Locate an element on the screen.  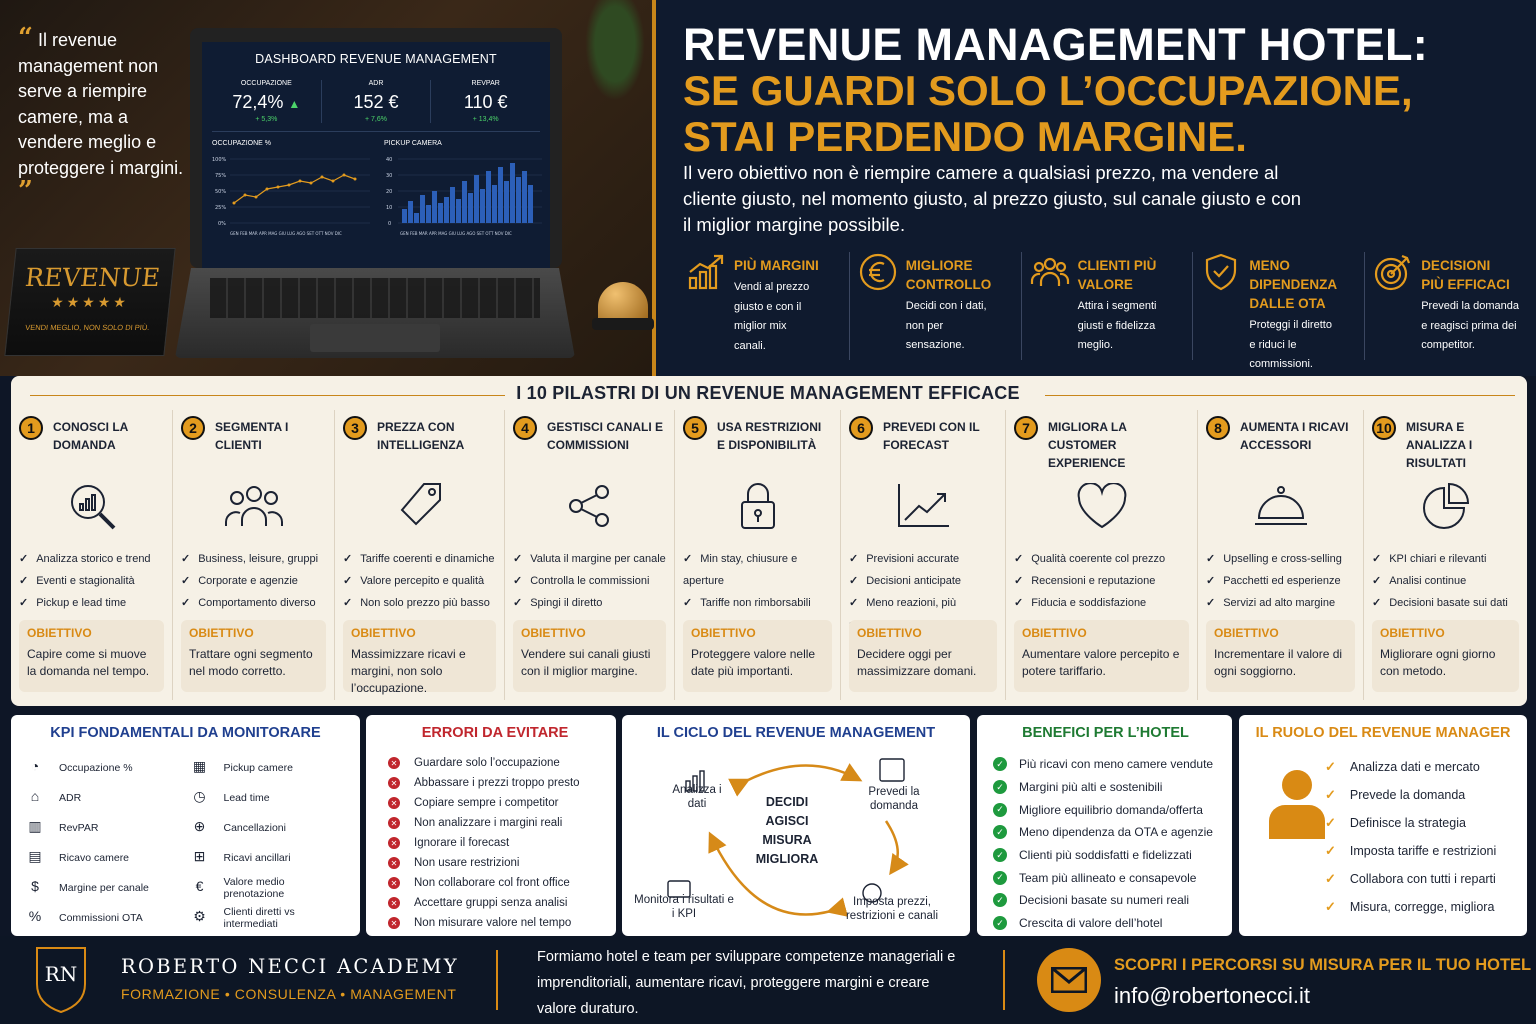
euro-icon is located at coordinates (877, 272).